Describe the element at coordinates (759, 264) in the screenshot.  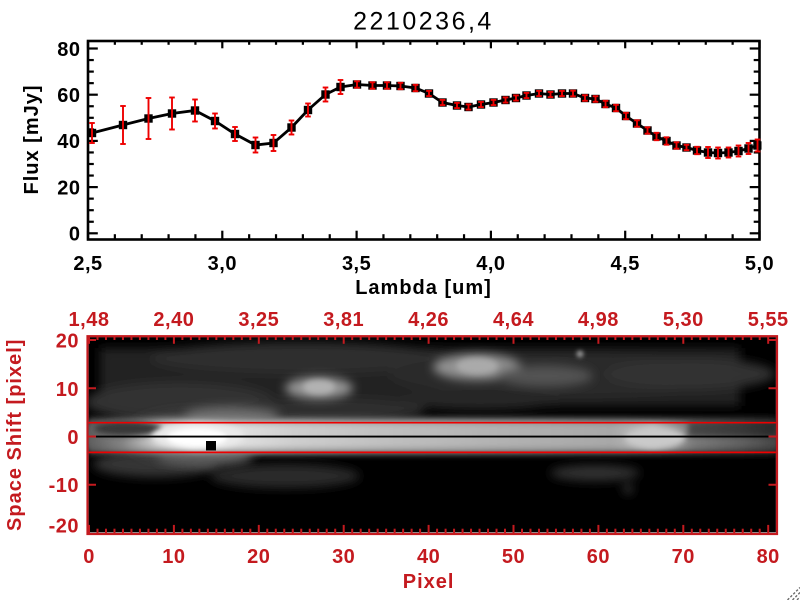
I see `svg-text: 5,0` at that location.